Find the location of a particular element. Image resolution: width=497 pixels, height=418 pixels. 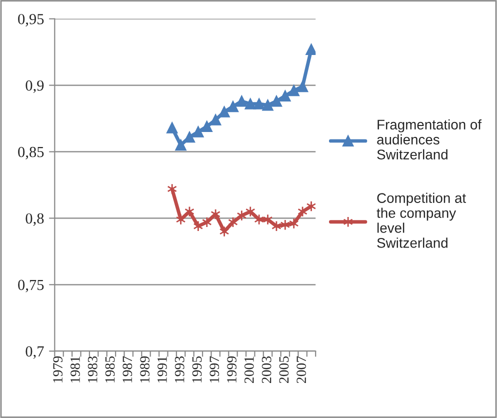

x-tick-label: 1987 is located at coordinates (127, 369).